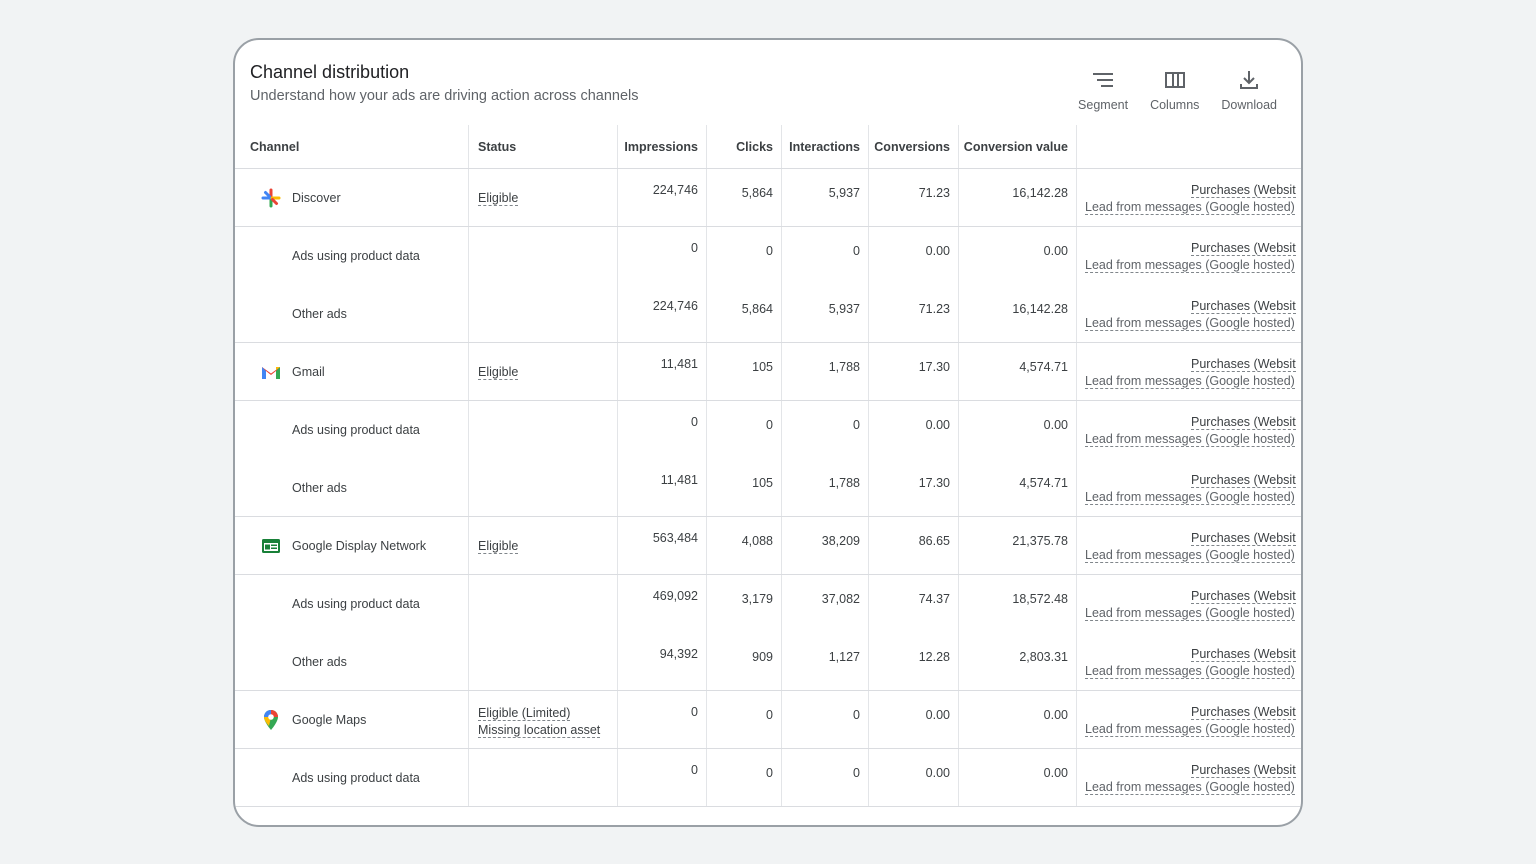 The image size is (1536, 864). What do you see at coordinates (1103, 105) in the screenshot?
I see `segment-label: Segment` at bounding box center [1103, 105].